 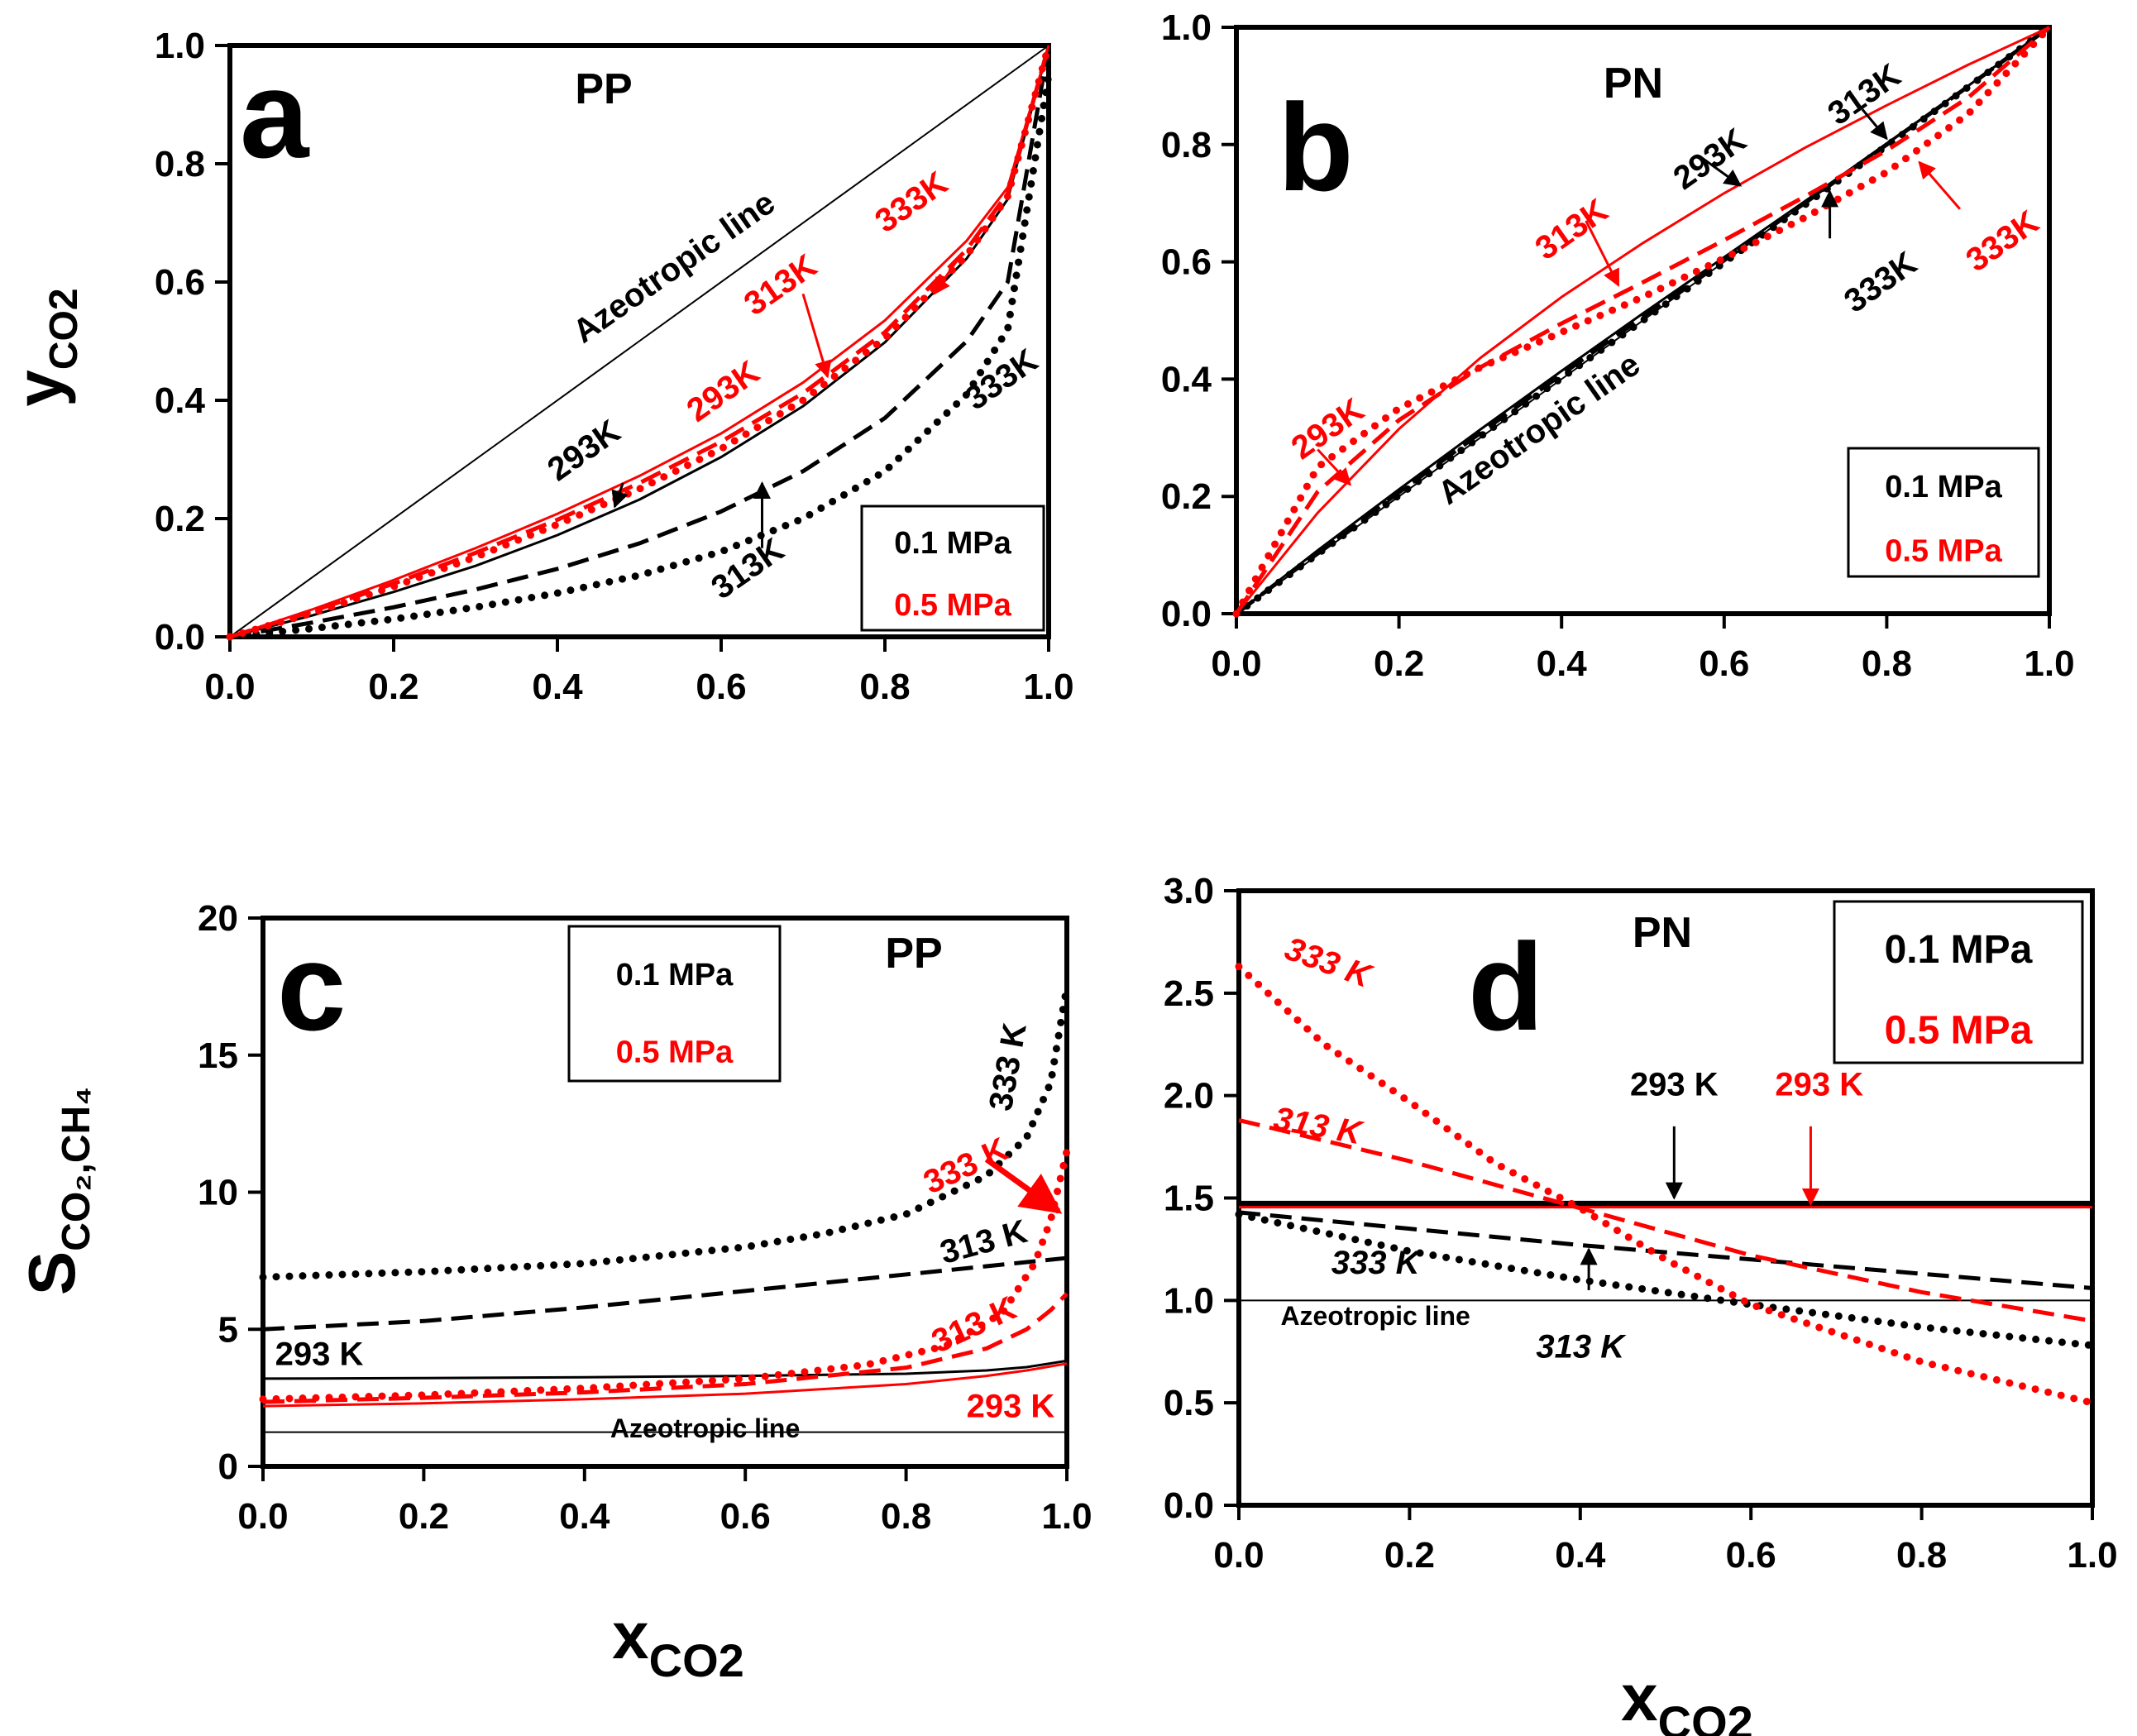 What do you see at coordinates (724, 391) in the screenshot?
I see `annotation-label: 293K` at bounding box center [724, 391].